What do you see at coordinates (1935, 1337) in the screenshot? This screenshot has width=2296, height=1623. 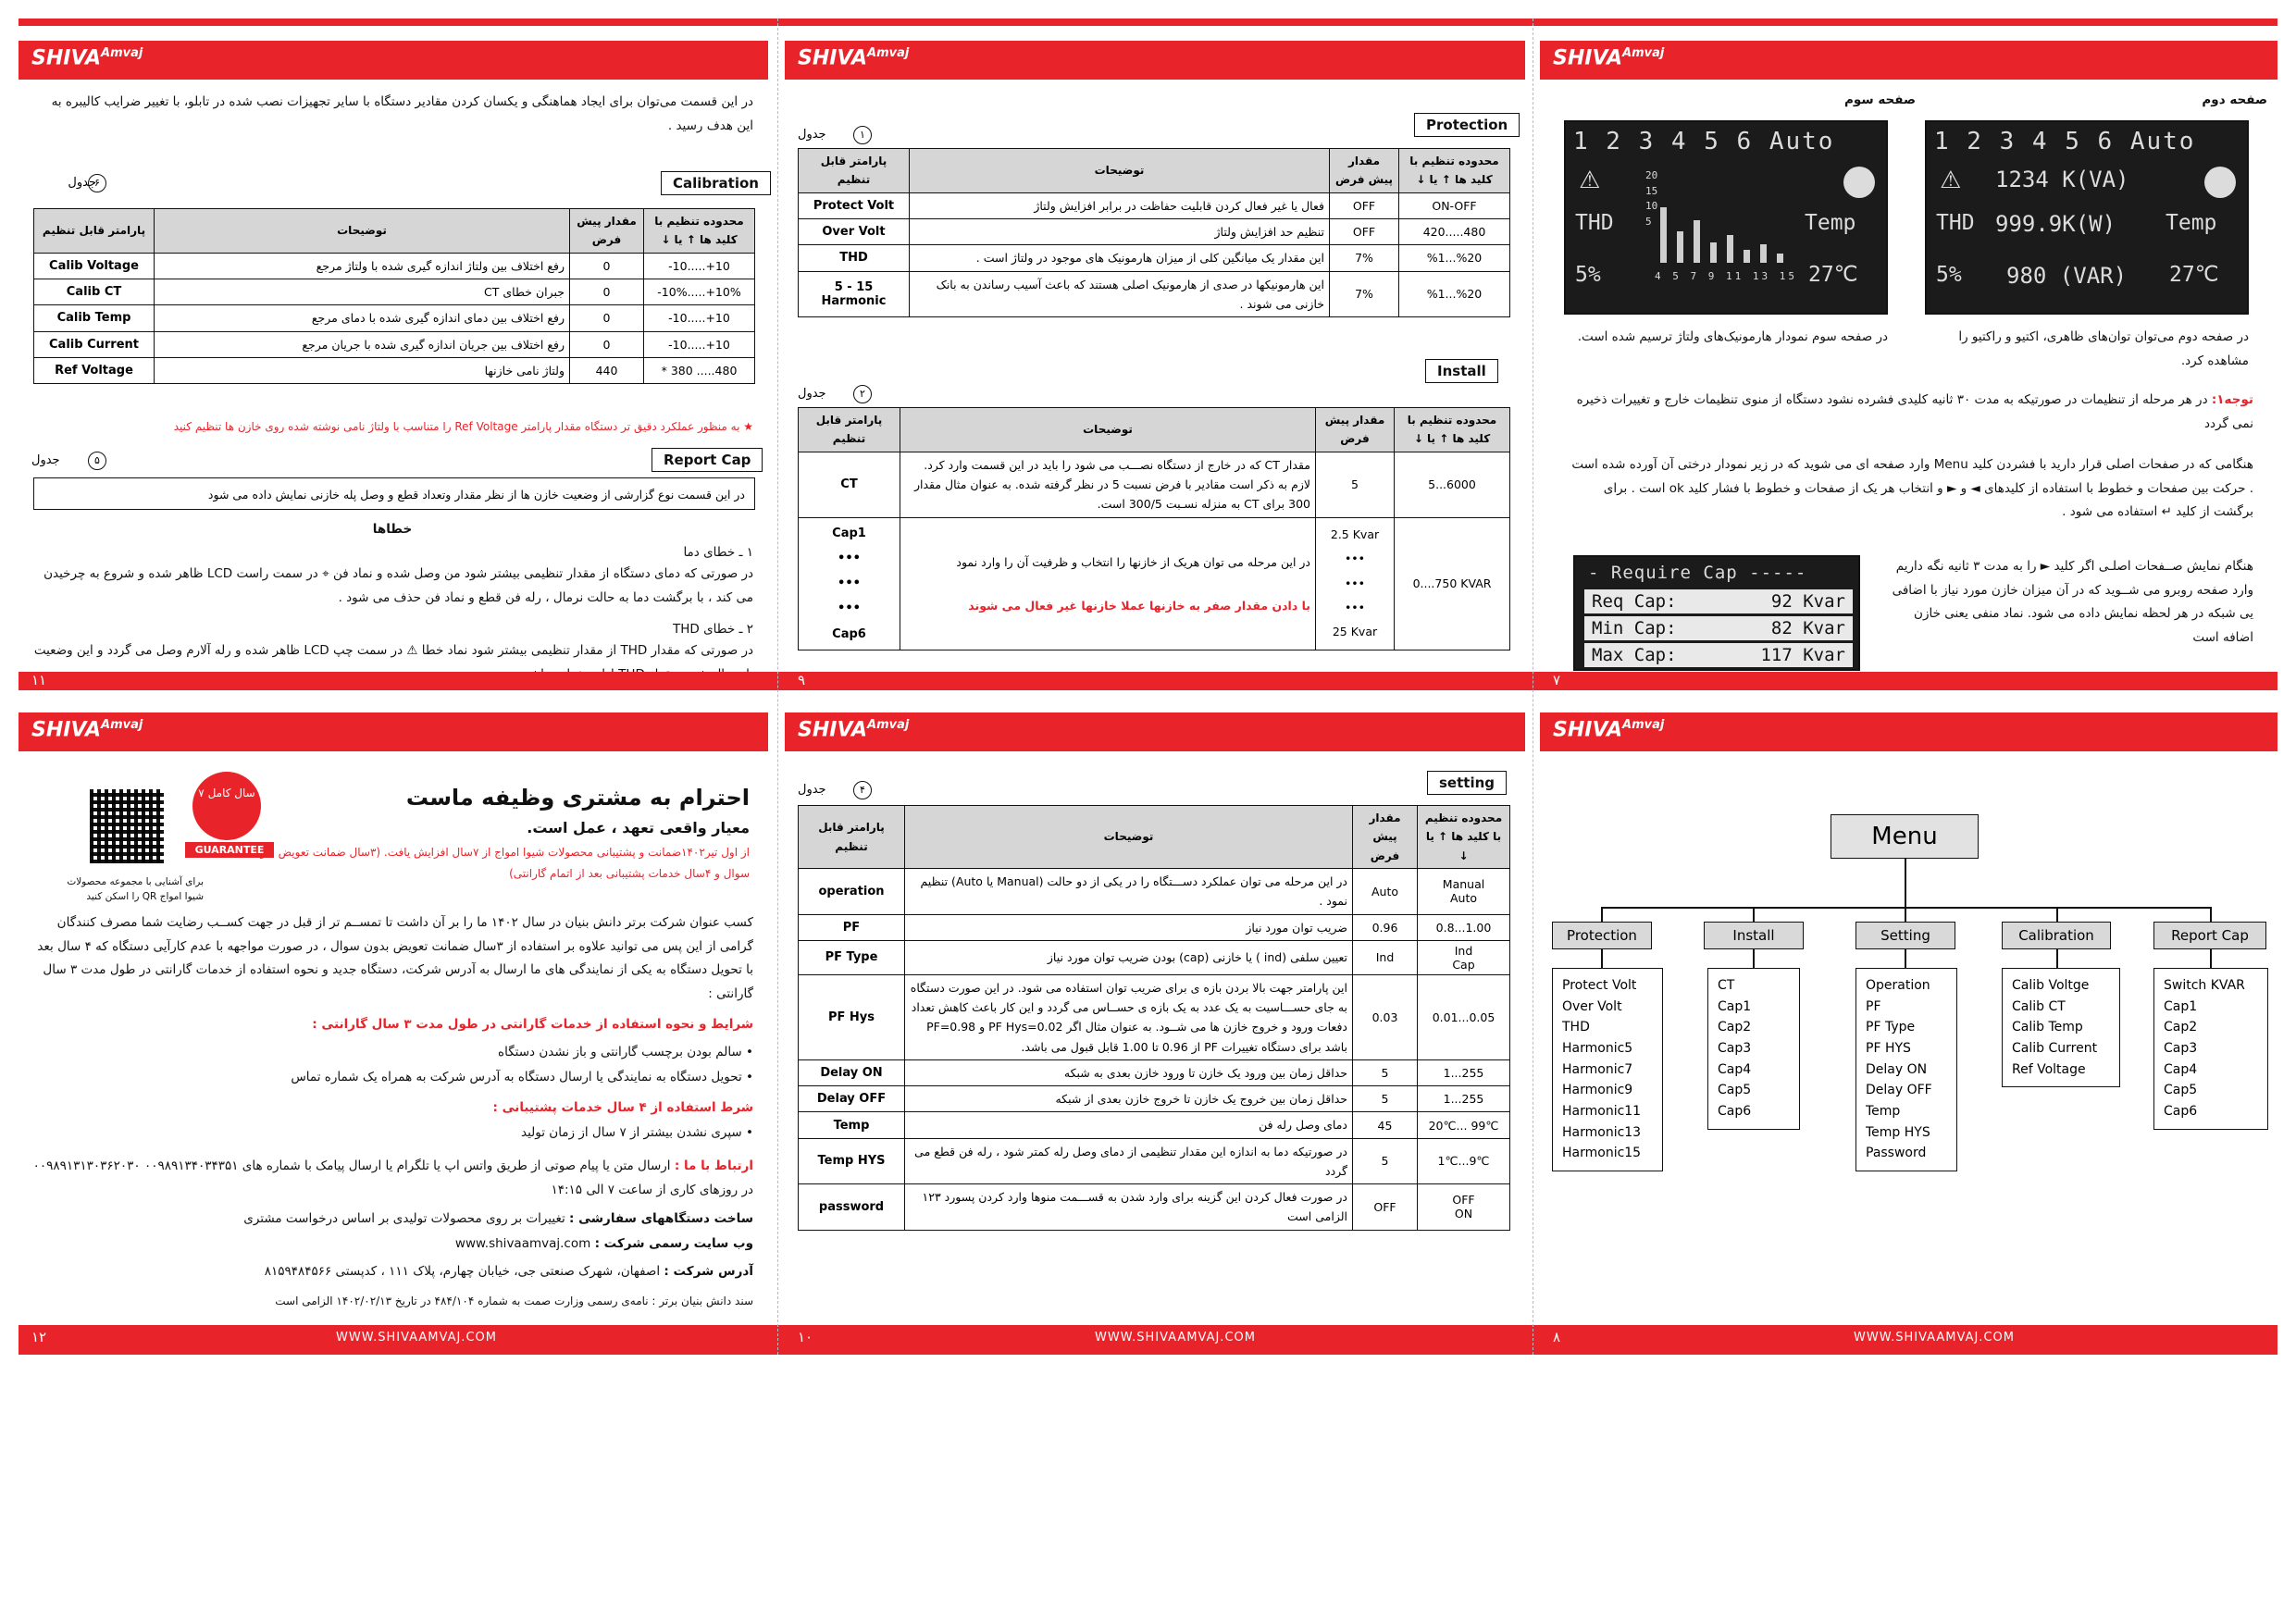 I see `footer-url-3: WWW.SHIVAAMVAJ.COM` at bounding box center [1935, 1337].